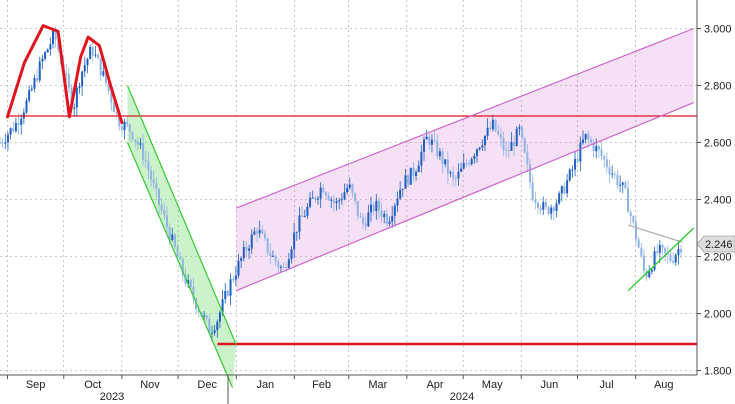  I want to click on y-tick-label: 1.800, so click(718, 372).